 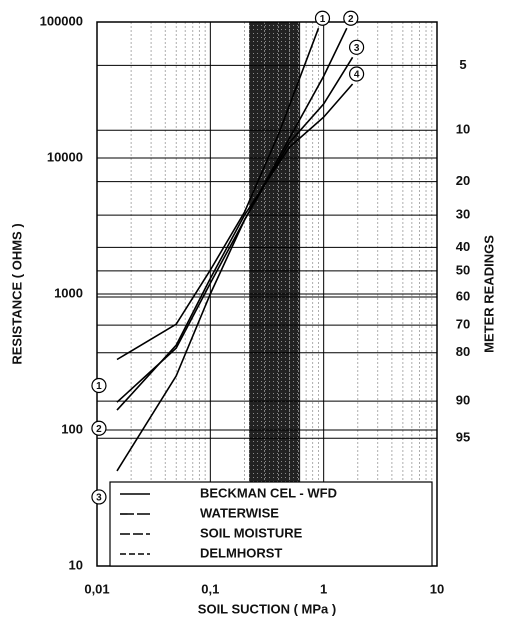 I want to click on y-tick-label: 100000, so click(x=61, y=20).